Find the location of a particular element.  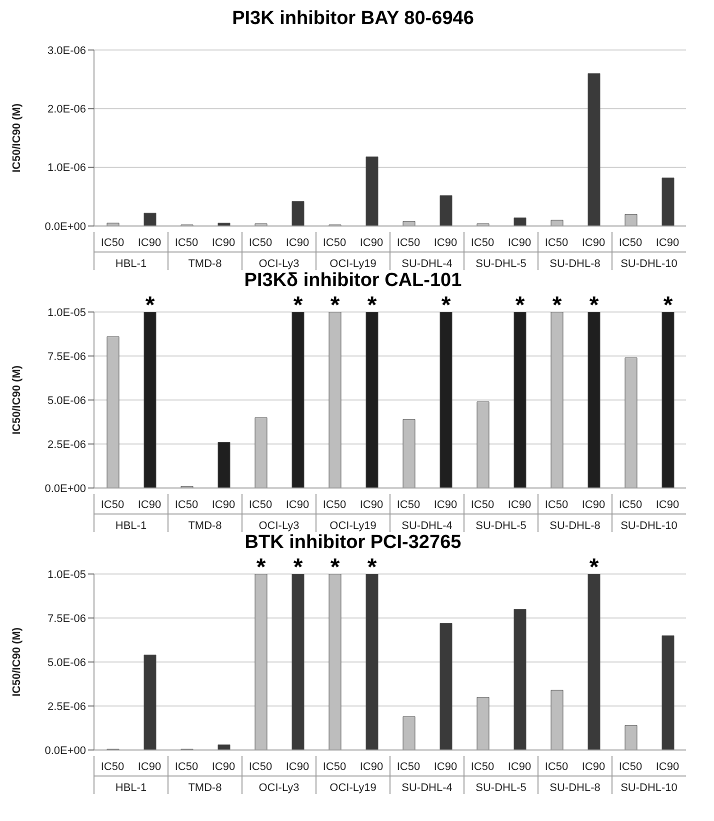

chart-title: BTK inhibitor PCI-32765 is located at coordinates (353, 542).